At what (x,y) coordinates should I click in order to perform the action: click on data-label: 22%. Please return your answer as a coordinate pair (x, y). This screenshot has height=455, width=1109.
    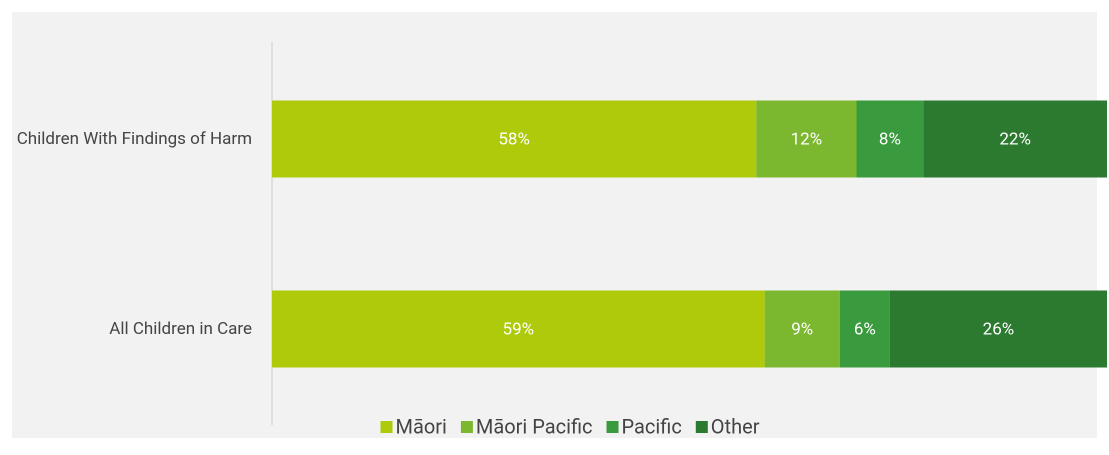
    Looking at the image, I should click on (1015, 139).